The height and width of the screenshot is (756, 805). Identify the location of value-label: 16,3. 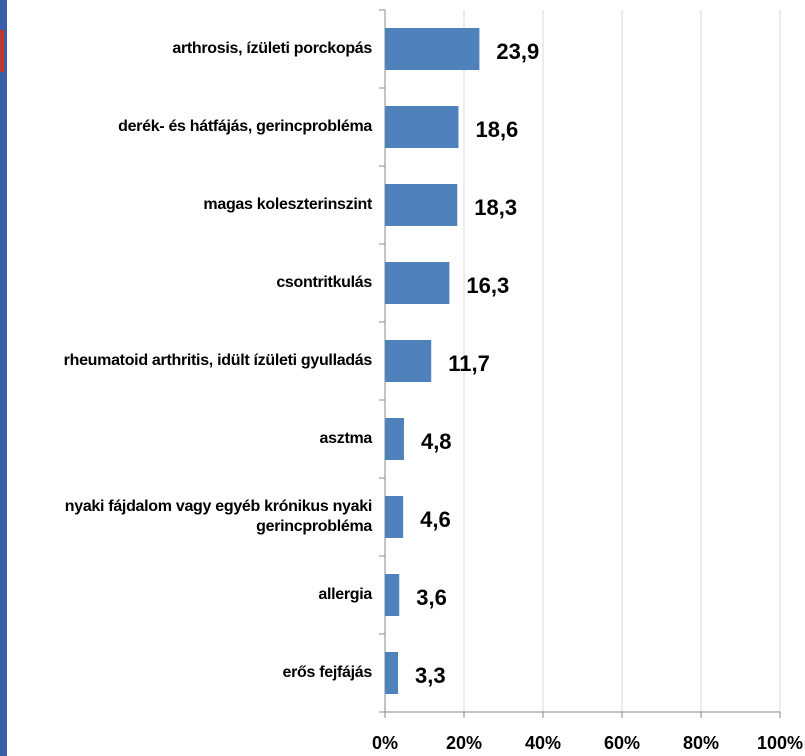
(487, 285).